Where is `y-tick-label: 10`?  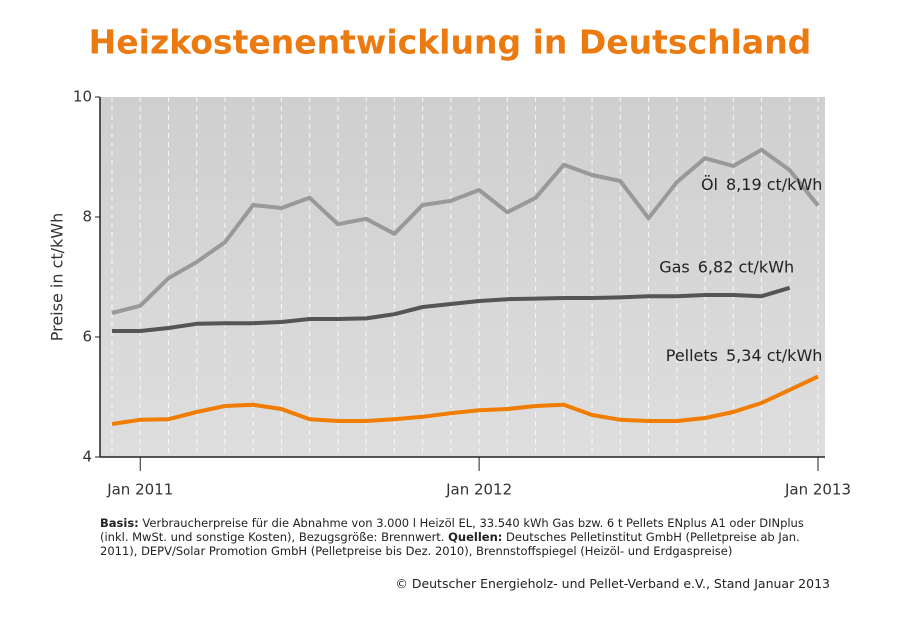
y-tick-label: 10 is located at coordinates (82, 97).